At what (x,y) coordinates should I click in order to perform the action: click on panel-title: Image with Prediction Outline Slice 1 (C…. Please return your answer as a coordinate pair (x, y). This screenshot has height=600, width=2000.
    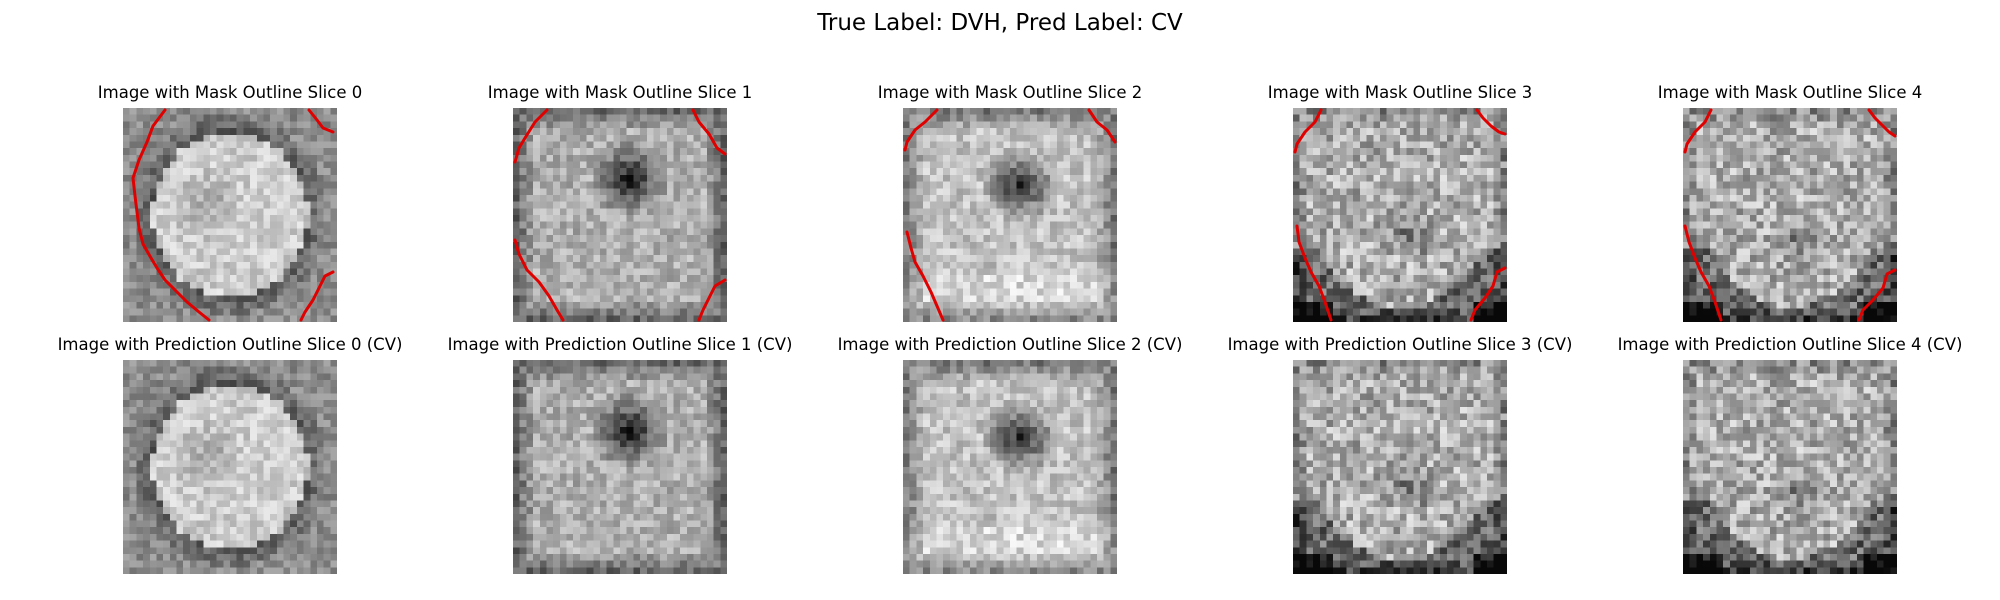
    Looking at the image, I should click on (620, 344).